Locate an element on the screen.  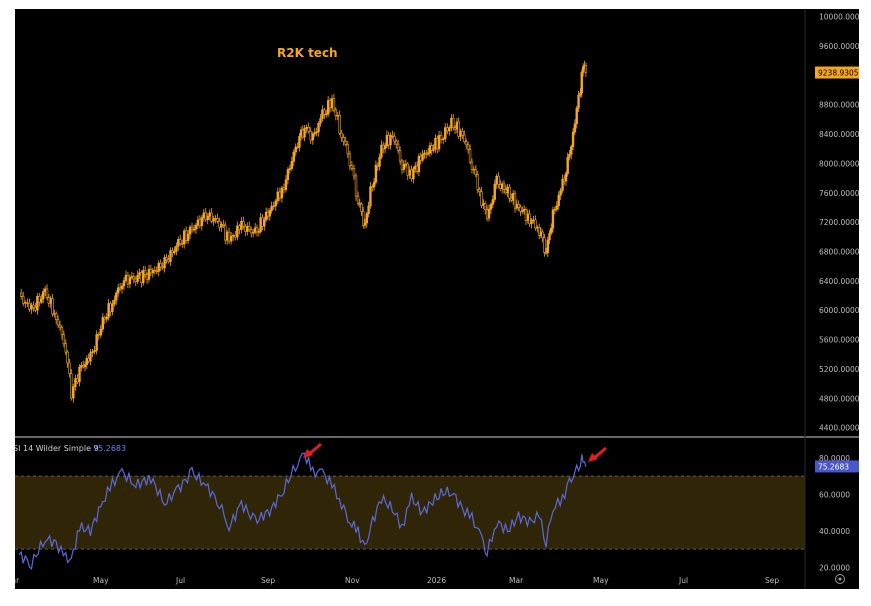
rsi-tick-label: 60.0000 is located at coordinates (834, 494).